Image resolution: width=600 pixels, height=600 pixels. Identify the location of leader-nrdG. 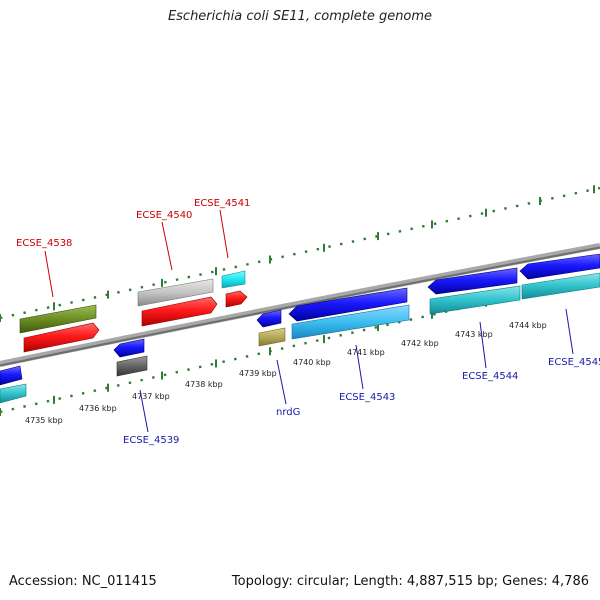
(281, 382).